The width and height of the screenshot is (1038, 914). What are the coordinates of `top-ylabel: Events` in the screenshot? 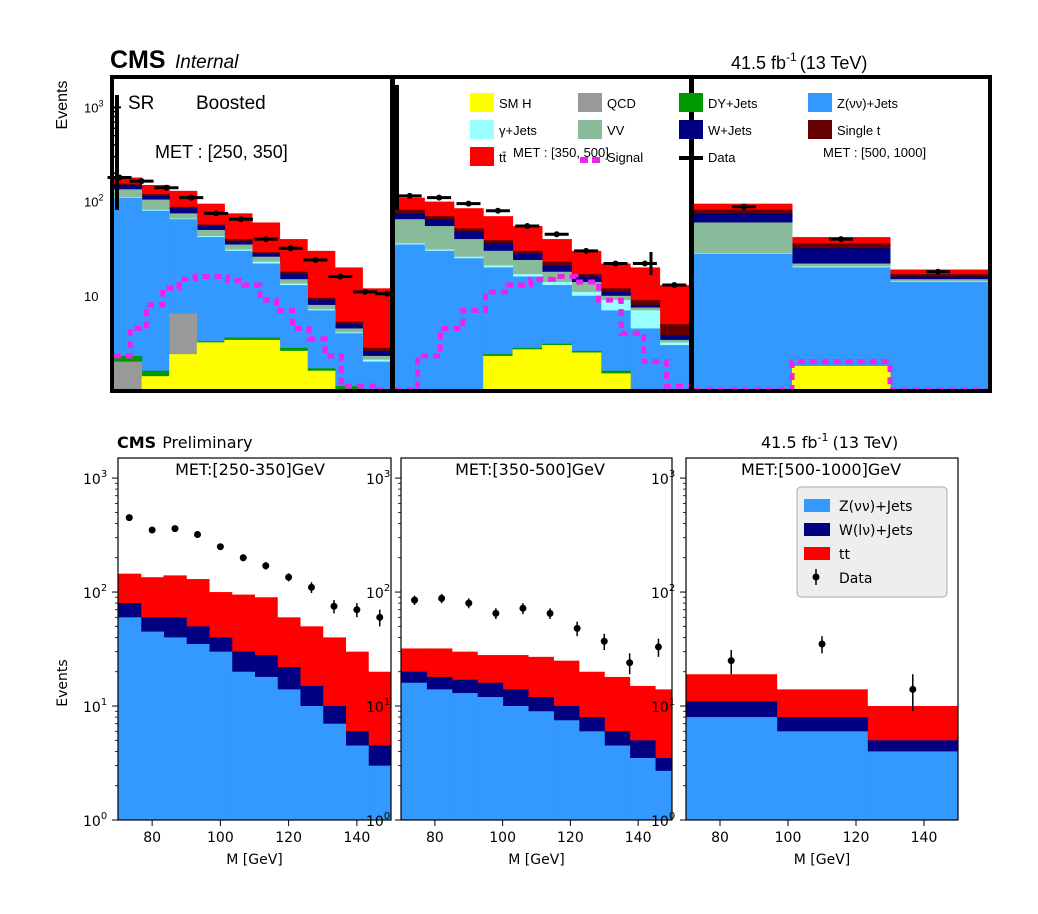 It's located at (62, 105).